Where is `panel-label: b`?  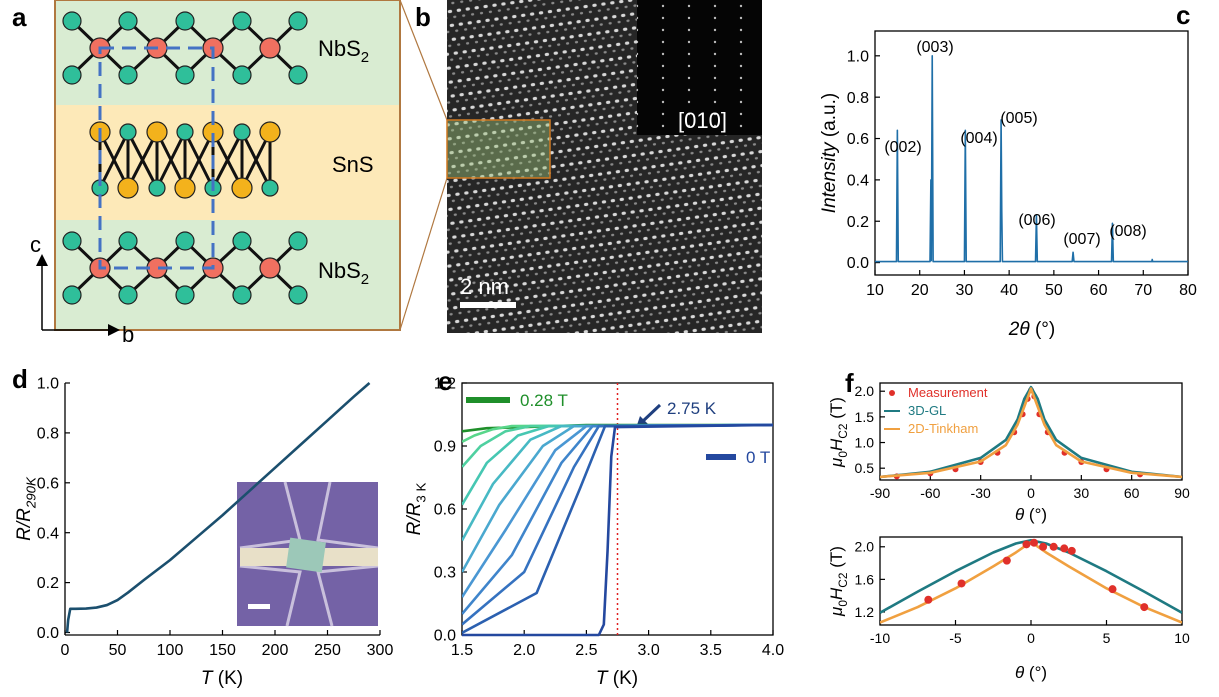 panel-label: b is located at coordinates (423, 17).